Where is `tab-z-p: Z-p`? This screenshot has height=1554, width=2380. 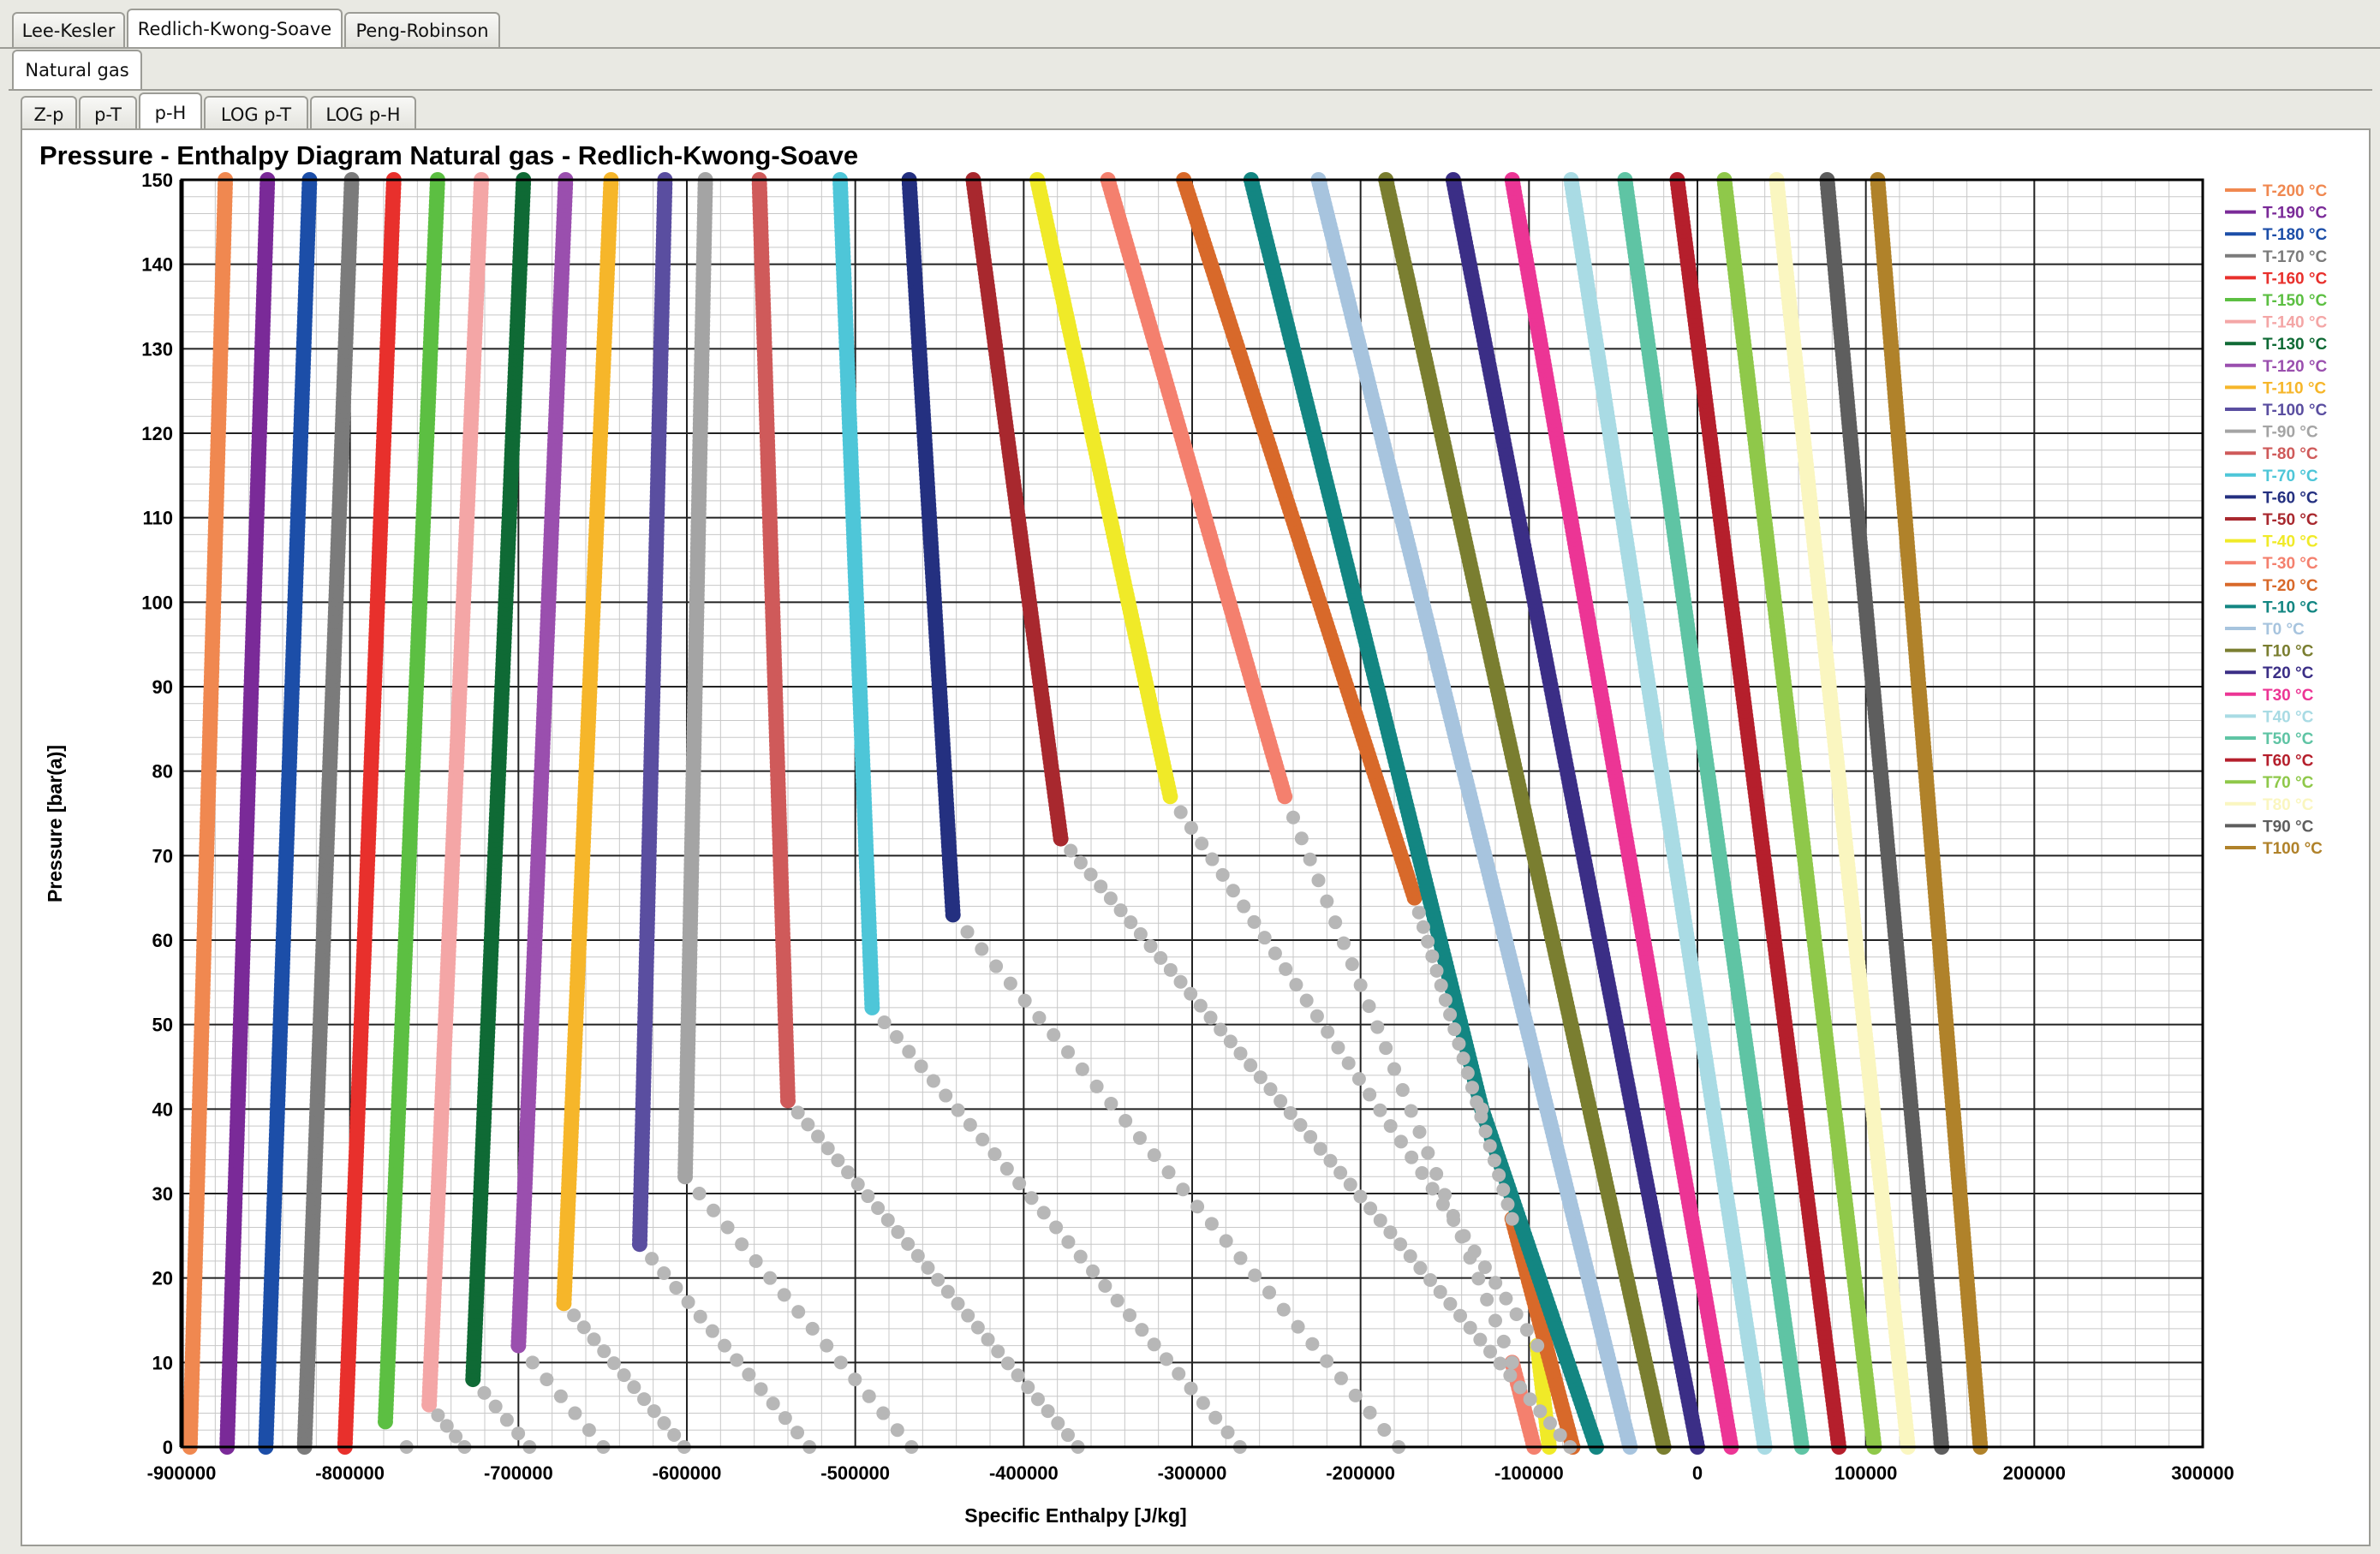
tab-z-p: Z-p is located at coordinates (49, 114).